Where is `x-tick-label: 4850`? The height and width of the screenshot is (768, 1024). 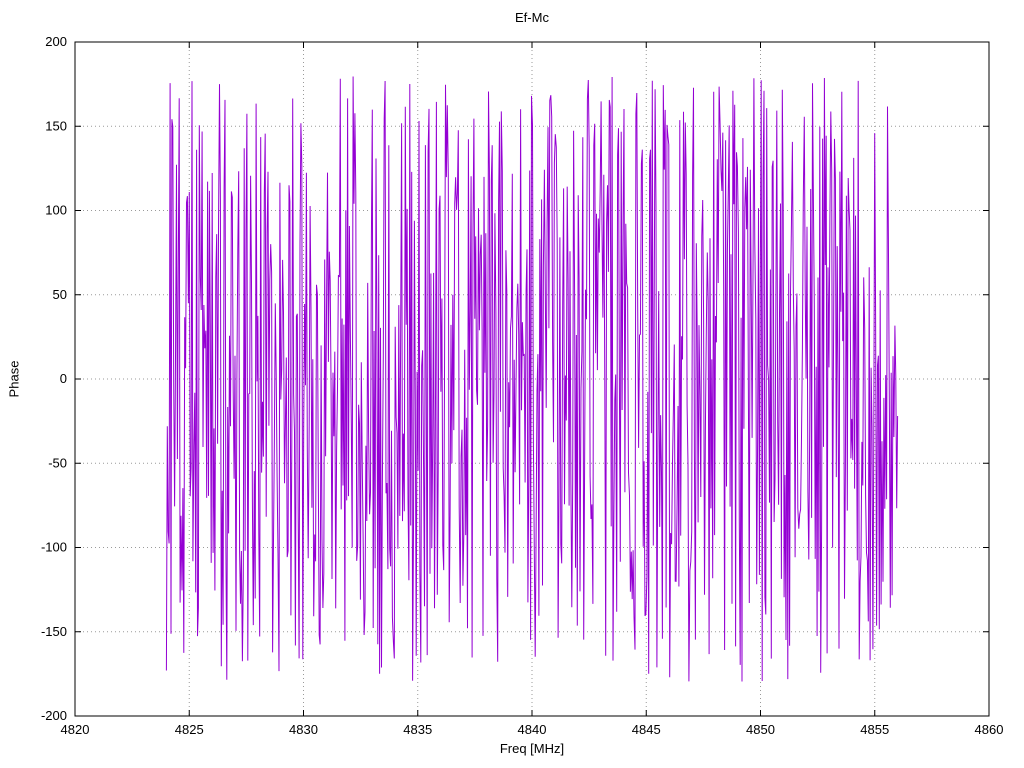
x-tick-label: 4850 is located at coordinates (760, 729).